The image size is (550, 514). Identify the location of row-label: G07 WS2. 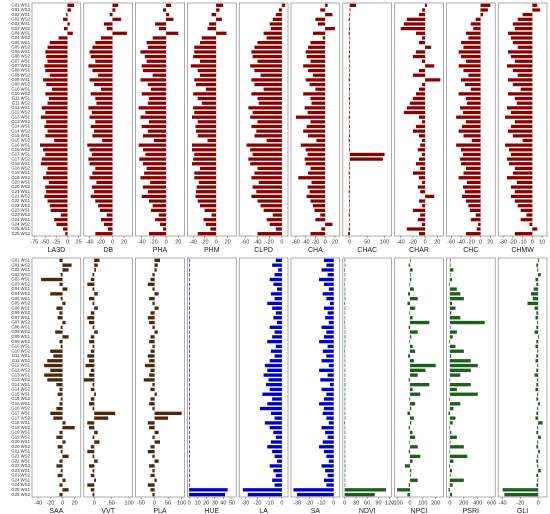
(20, 65).